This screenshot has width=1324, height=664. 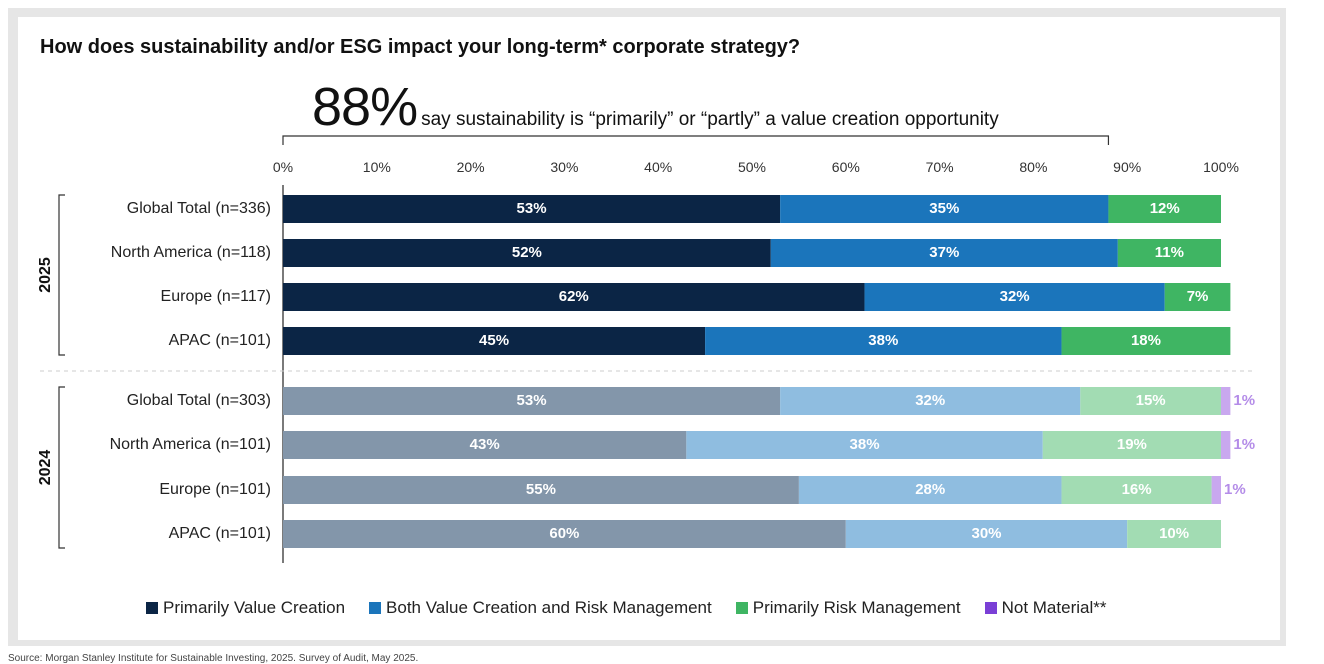 I want to click on data-label: 62%, so click(x=574, y=296).